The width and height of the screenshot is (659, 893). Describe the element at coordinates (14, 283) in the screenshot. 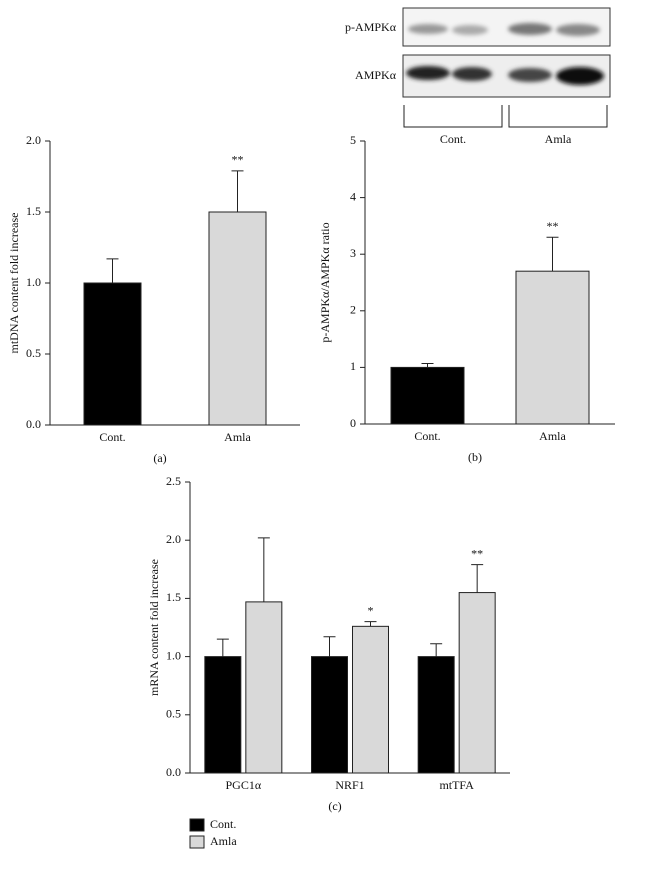

I see `y-axis-label: mtDNA content fold increase` at that location.